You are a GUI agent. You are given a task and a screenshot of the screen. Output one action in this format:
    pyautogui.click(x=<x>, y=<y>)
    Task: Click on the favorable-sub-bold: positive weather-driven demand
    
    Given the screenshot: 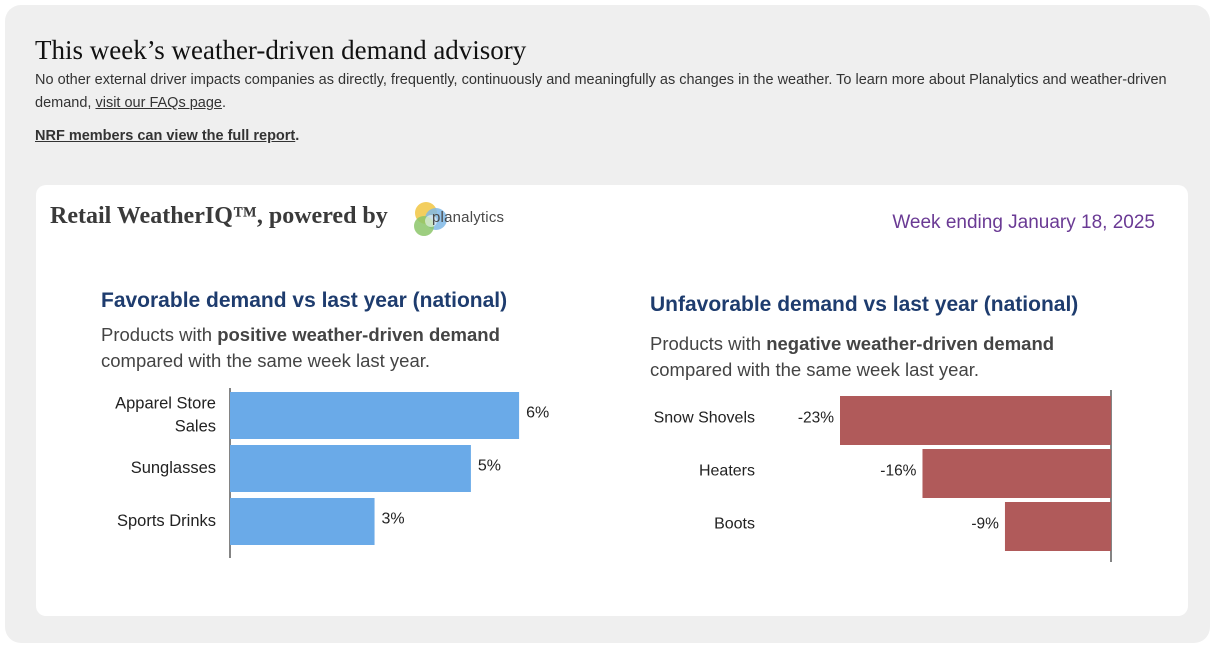 What is the action you would take?
    pyautogui.click(x=358, y=334)
    